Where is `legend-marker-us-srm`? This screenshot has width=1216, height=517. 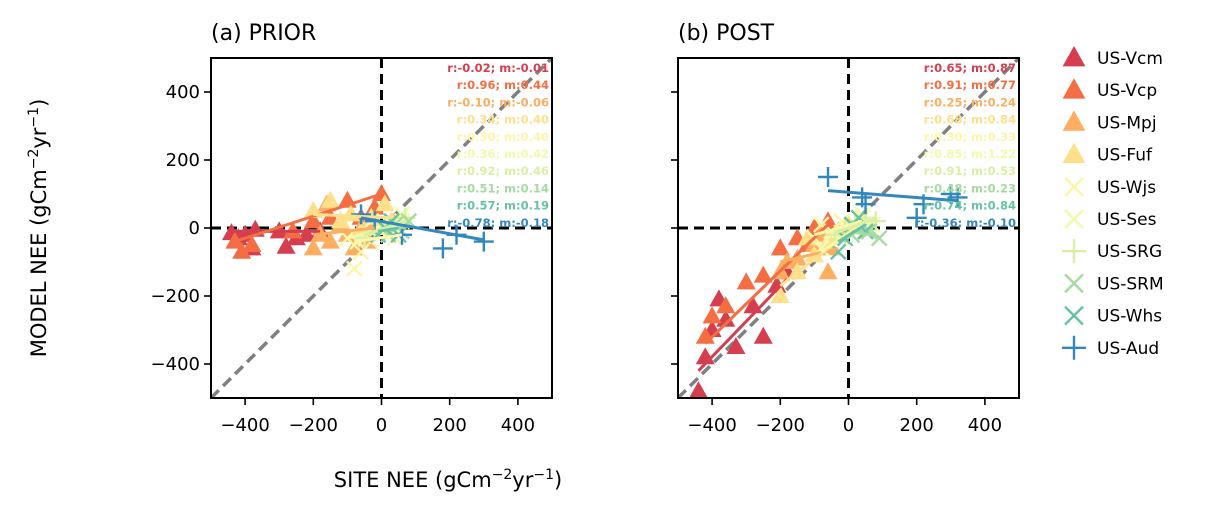 legend-marker-us-srm is located at coordinates (1074, 283).